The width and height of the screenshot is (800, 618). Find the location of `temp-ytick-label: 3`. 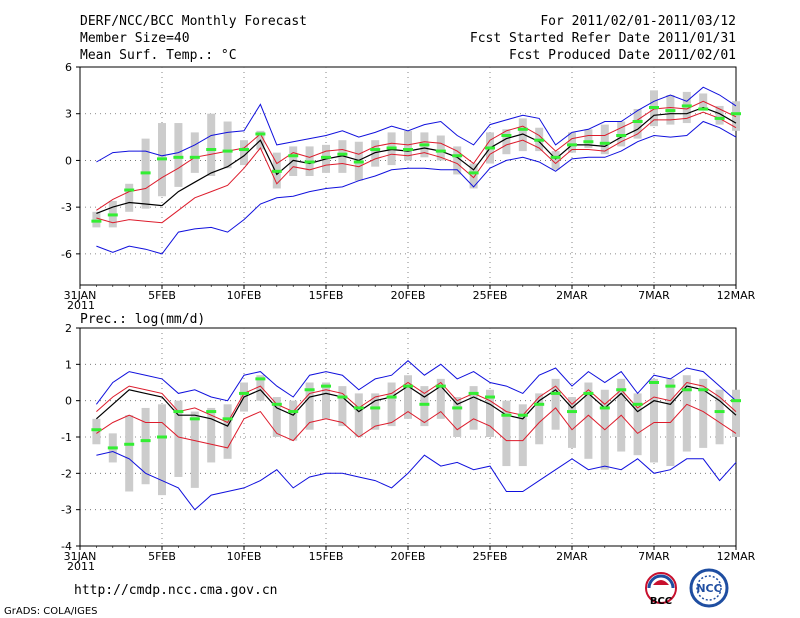

temp-ytick-label: 3 is located at coordinates (68, 114).